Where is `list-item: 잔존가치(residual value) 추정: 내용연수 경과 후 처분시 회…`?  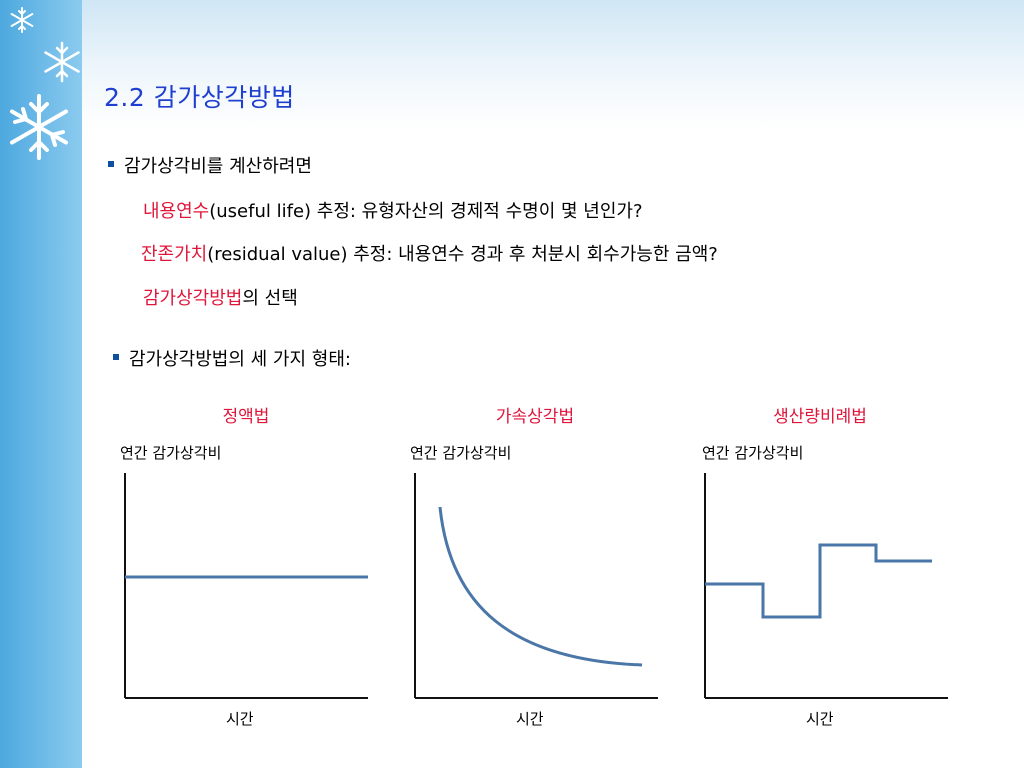
list-item: 잔존가치(residual value) 추정: 내용연수 경과 후 처분시 회… is located at coordinates (429, 253).